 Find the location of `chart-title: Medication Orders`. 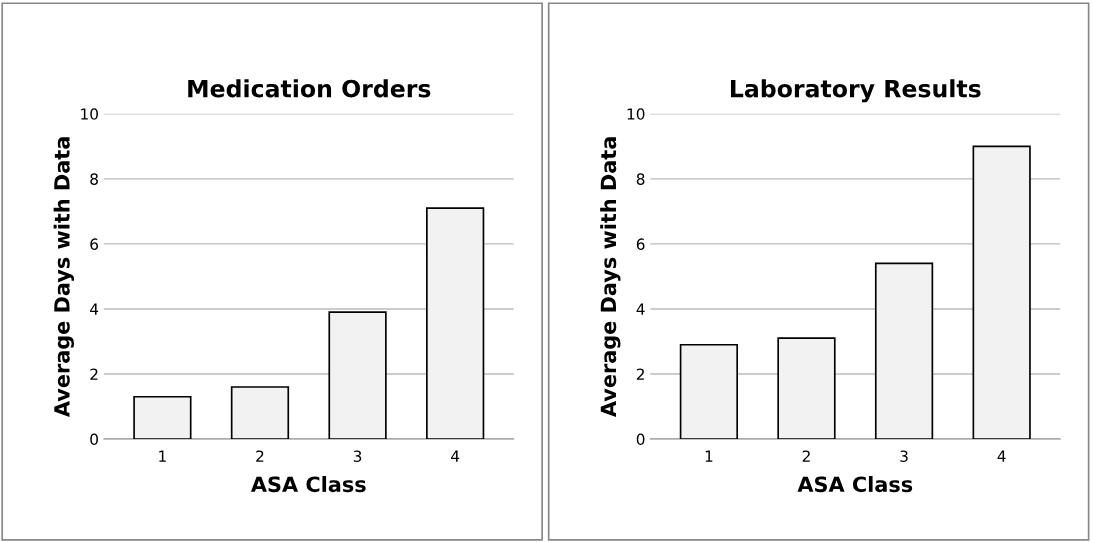

chart-title: Medication Orders is located at coordinates (309, 88).